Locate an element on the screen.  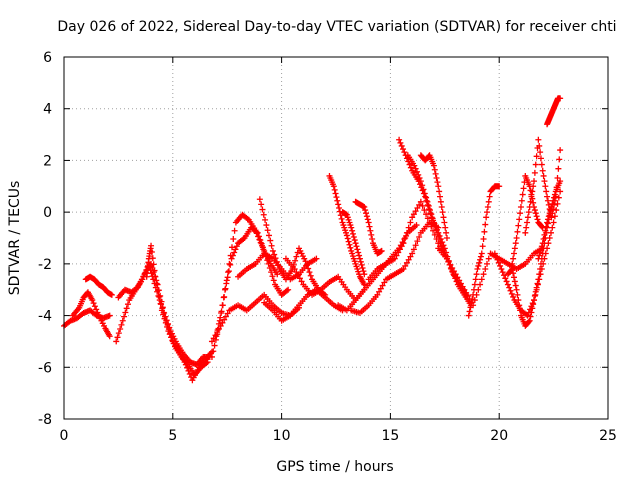
x-tick-label: 10 is located at coordinates (282, 436).